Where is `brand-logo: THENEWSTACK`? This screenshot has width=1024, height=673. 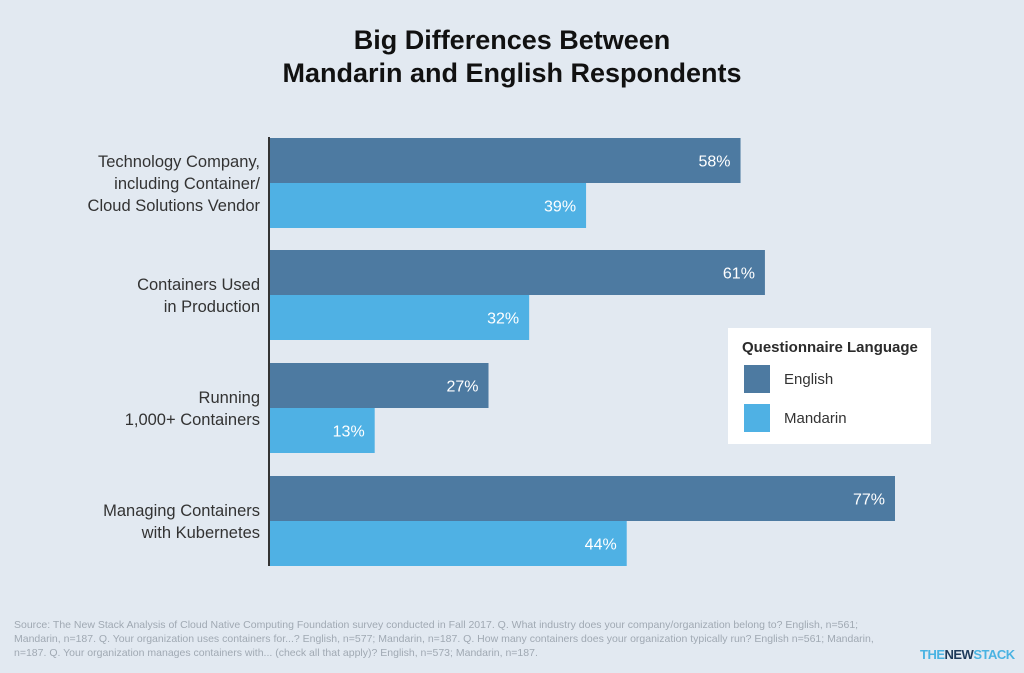 brand-logo: THENEWSTACK is located at coordinates (967, 654).